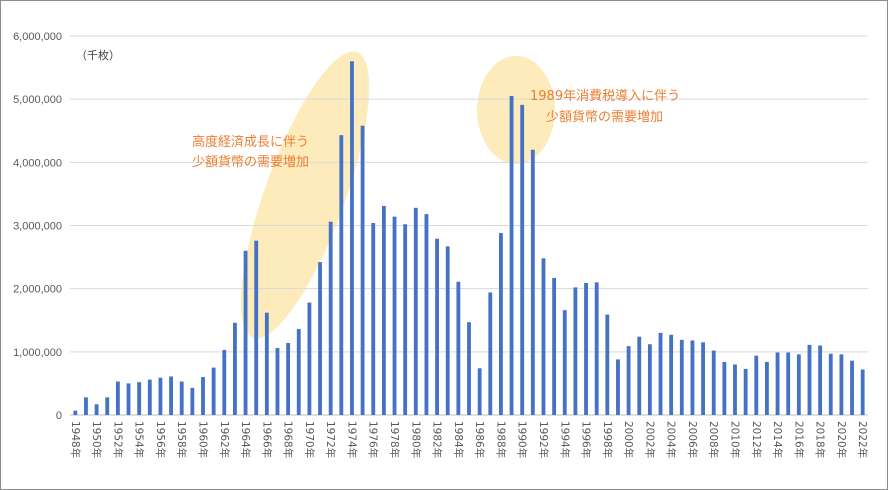 Image resolution: width=888 pixels, height=490 pixels. I want to click on x-tick-label: 2020年, so click(841, 439).